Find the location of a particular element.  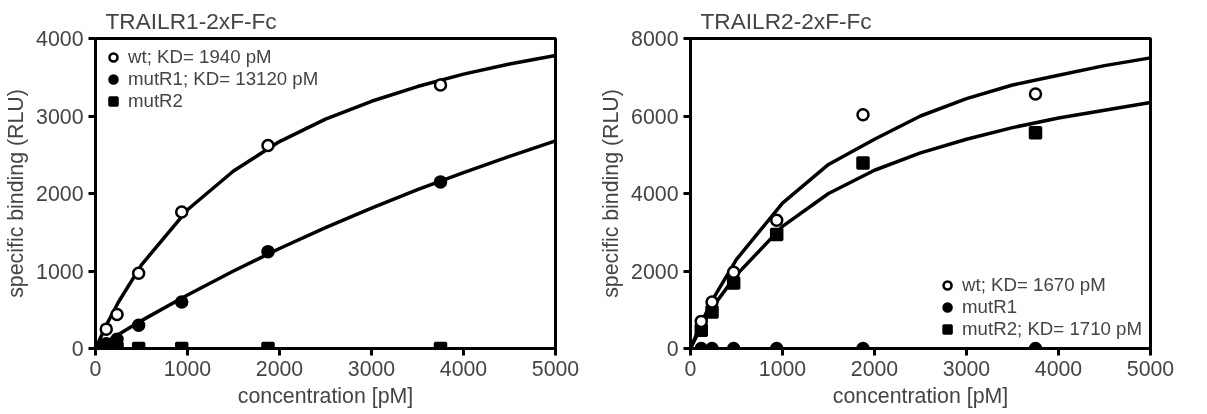

y-tick-label: 3000 is located at coordinates (60, 116).